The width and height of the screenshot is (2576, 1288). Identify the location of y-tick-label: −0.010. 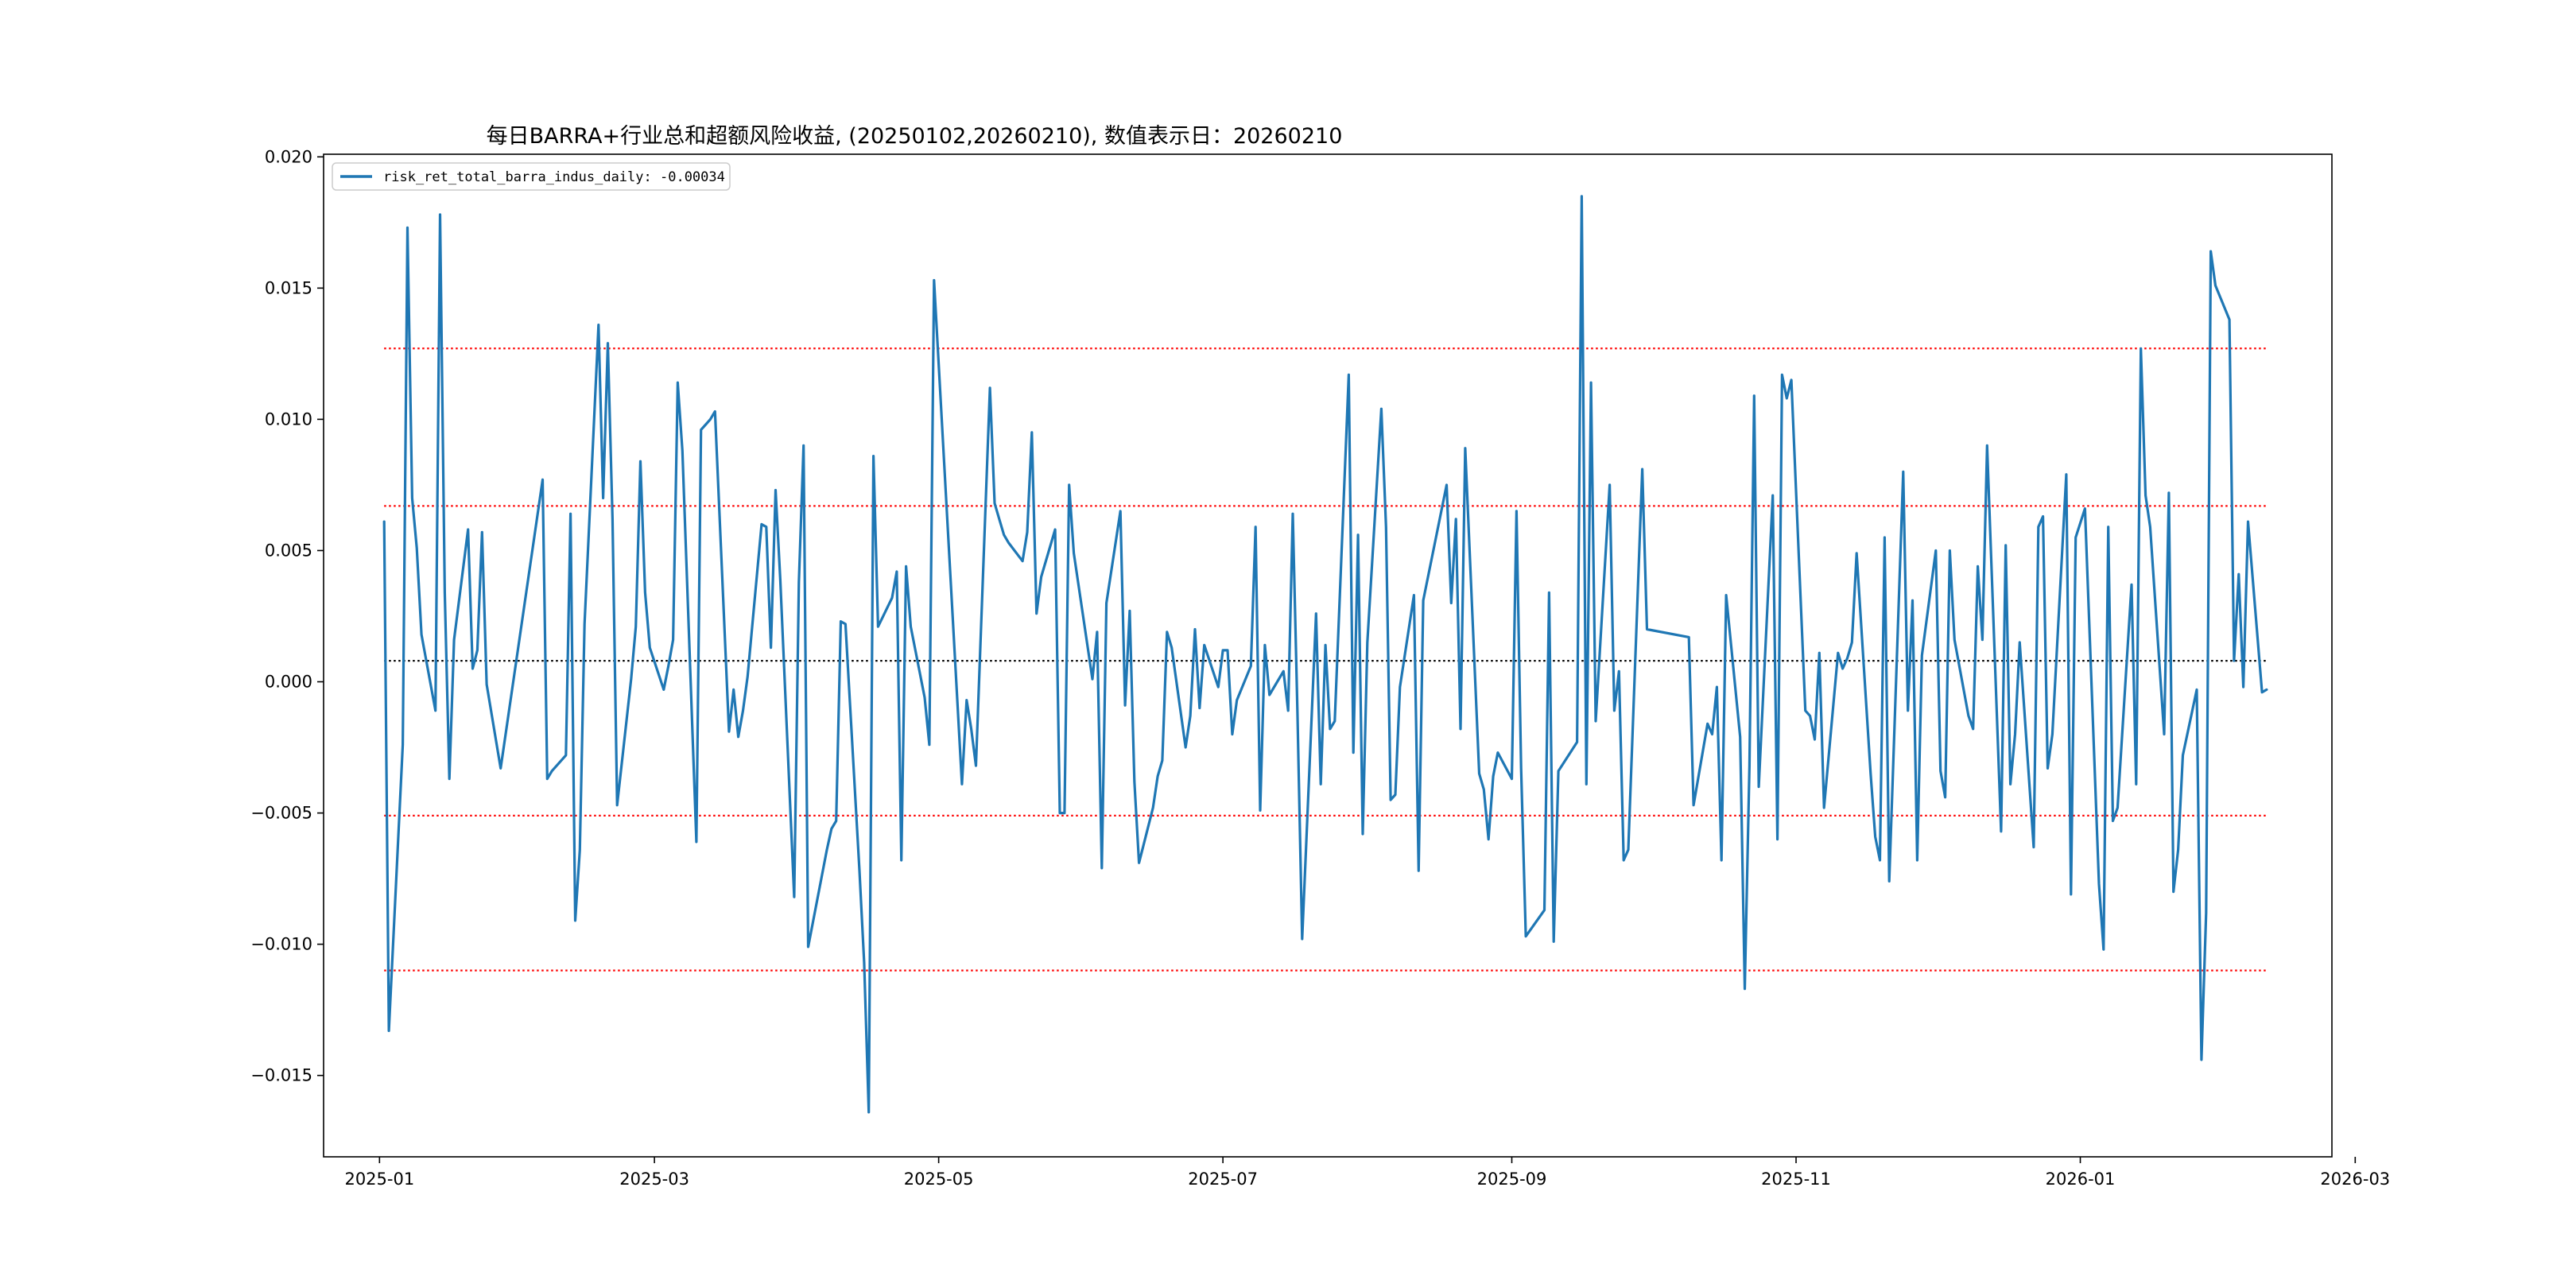
(281, 945).